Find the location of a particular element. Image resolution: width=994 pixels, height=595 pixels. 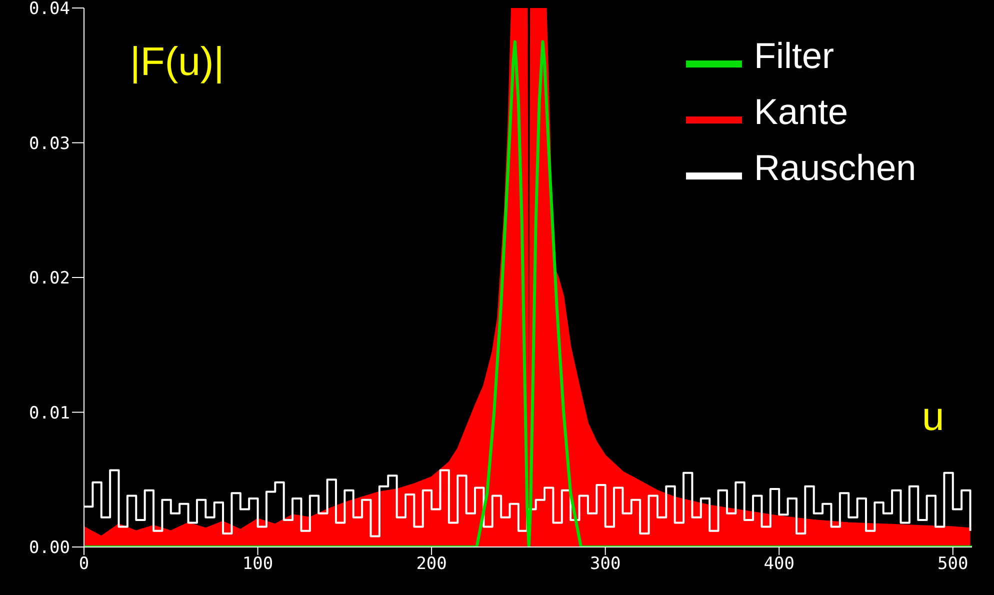

x-tick-label: 500 is located at coordinates (953, 564).